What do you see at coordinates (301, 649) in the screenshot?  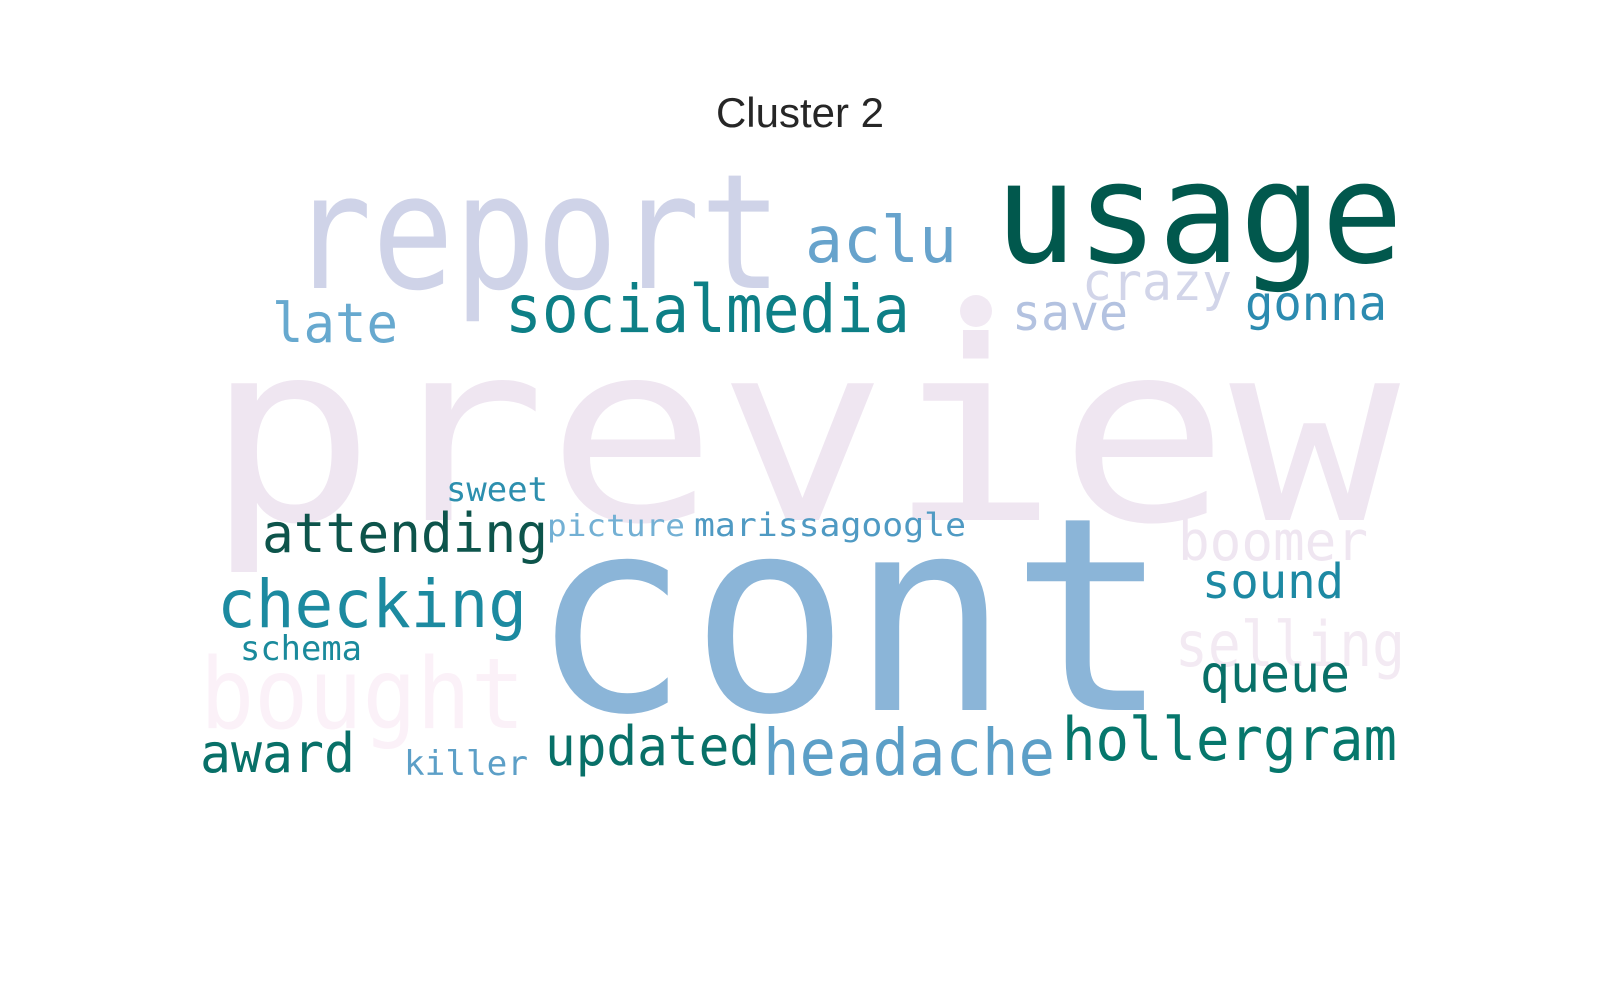 I see `word-schema: schema` at bounding box center [301, 649].